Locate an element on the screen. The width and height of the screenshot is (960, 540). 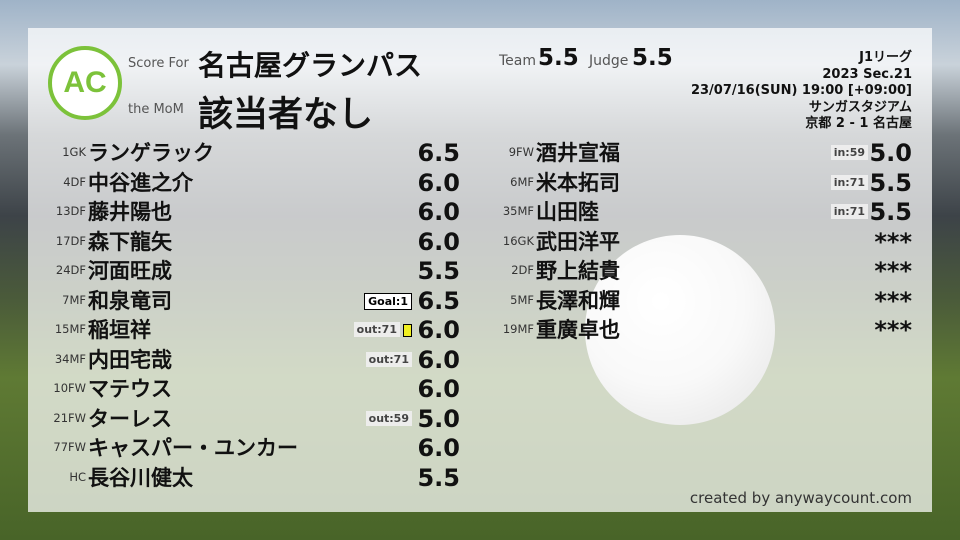
player-position: 77FW is located at coordinates (69, 447).